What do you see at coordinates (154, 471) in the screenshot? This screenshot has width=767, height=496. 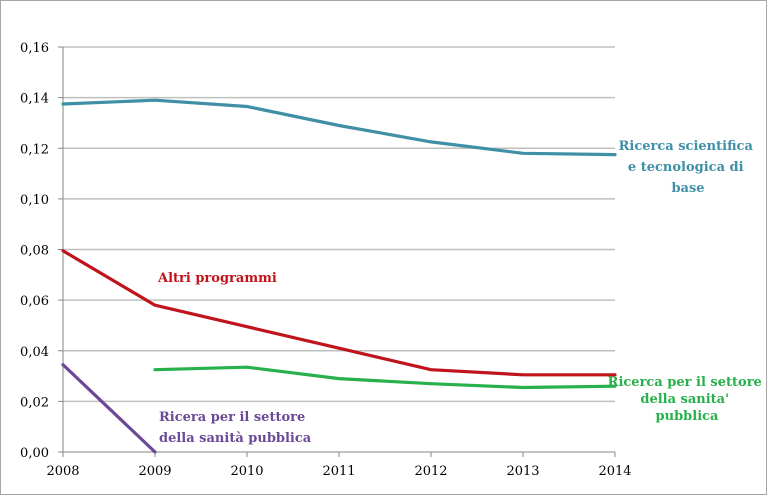 I see `x-tick-label: 2009` at bounding box center [154, 471].